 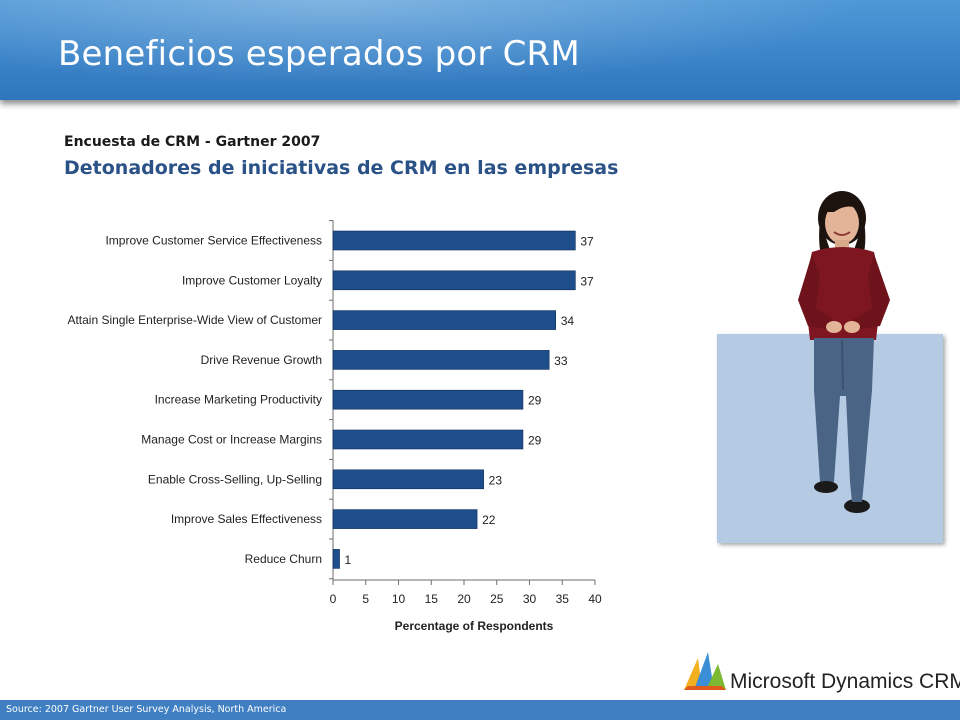 What do you see at coordinates (261, 360) in the screenshot?
I see `category-label: Drive Revenue Growth` at bounding box center [261, 360].